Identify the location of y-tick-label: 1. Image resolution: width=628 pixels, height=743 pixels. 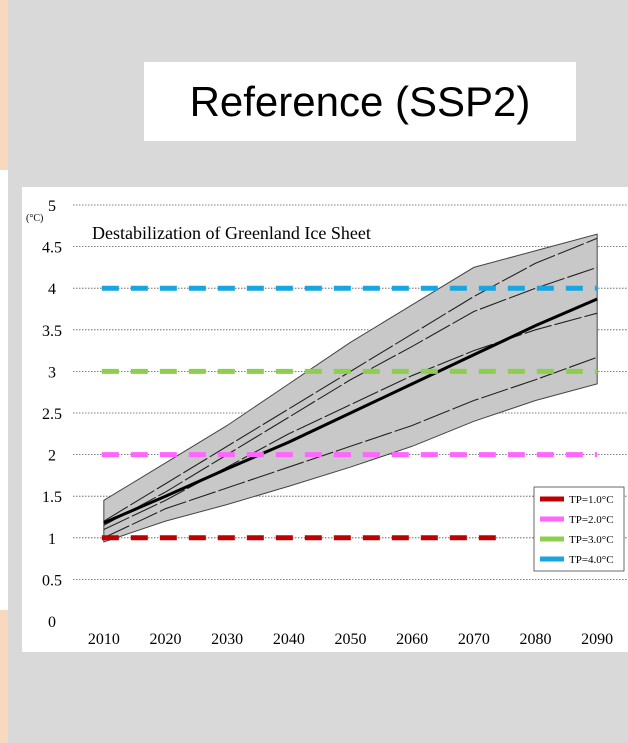
(52, 539).